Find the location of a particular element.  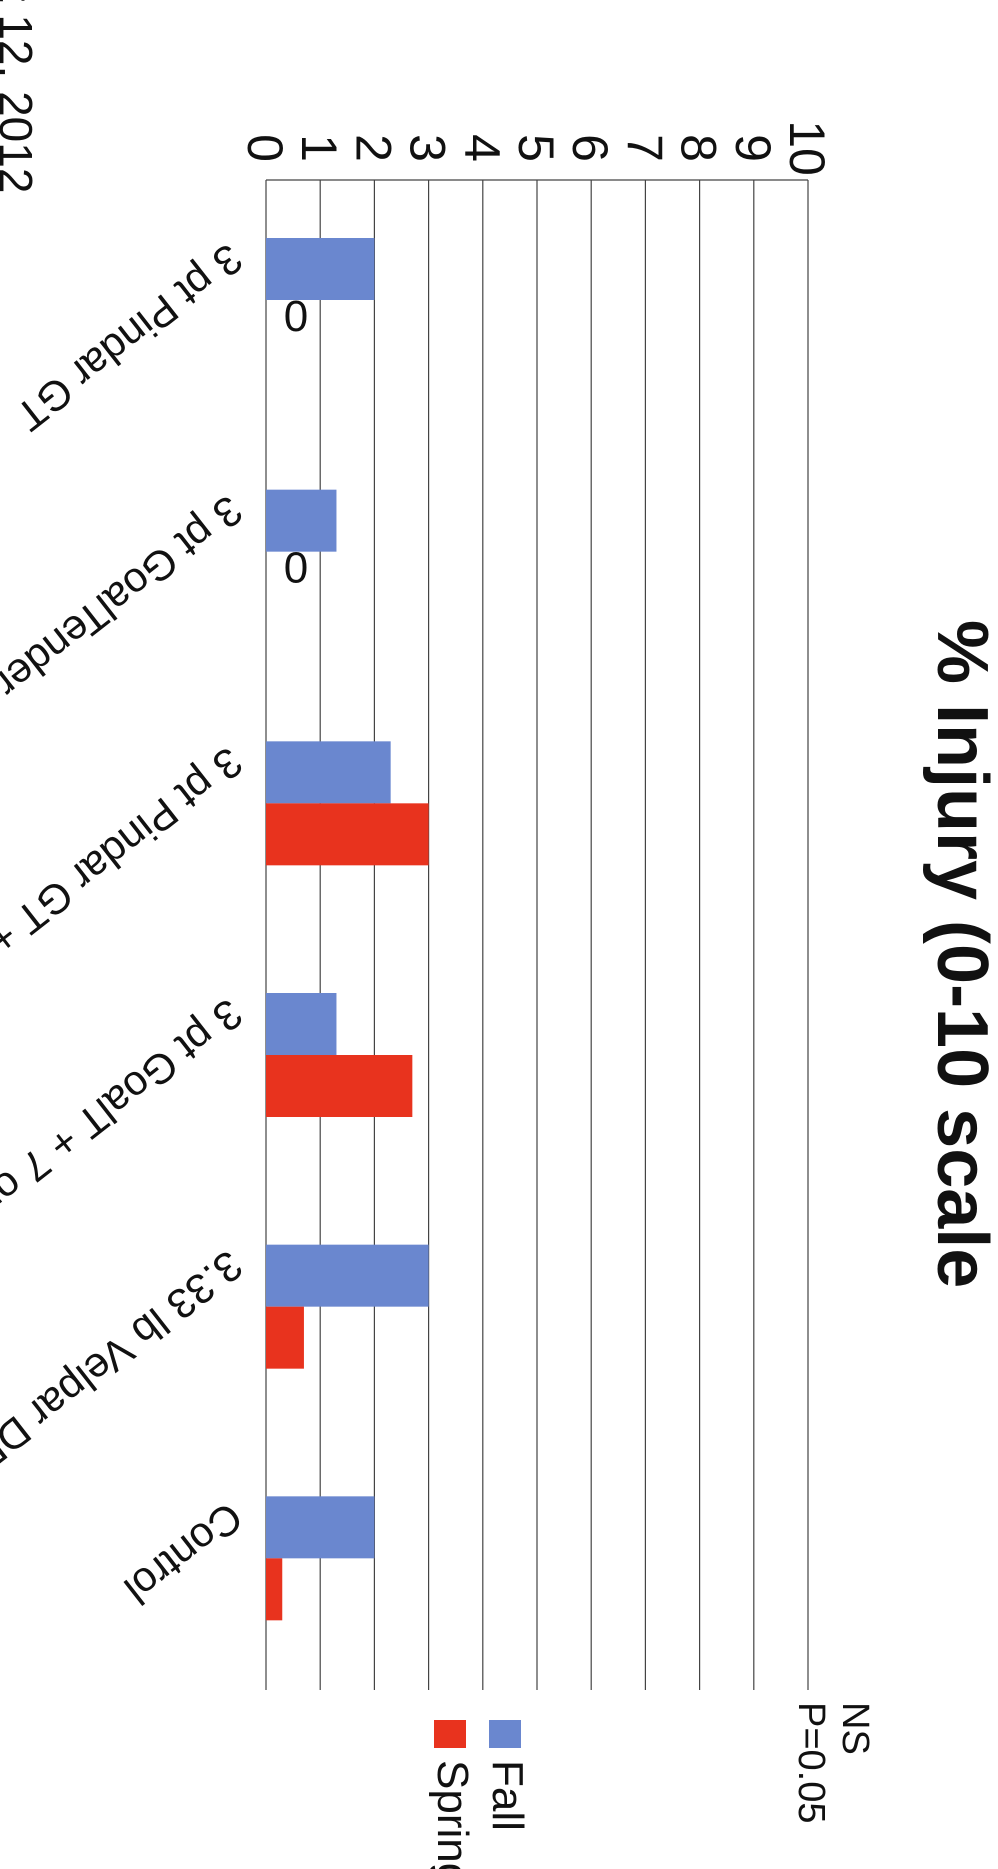

footer-date: Oct 12, 2012 is located at coordinates (21, 96).